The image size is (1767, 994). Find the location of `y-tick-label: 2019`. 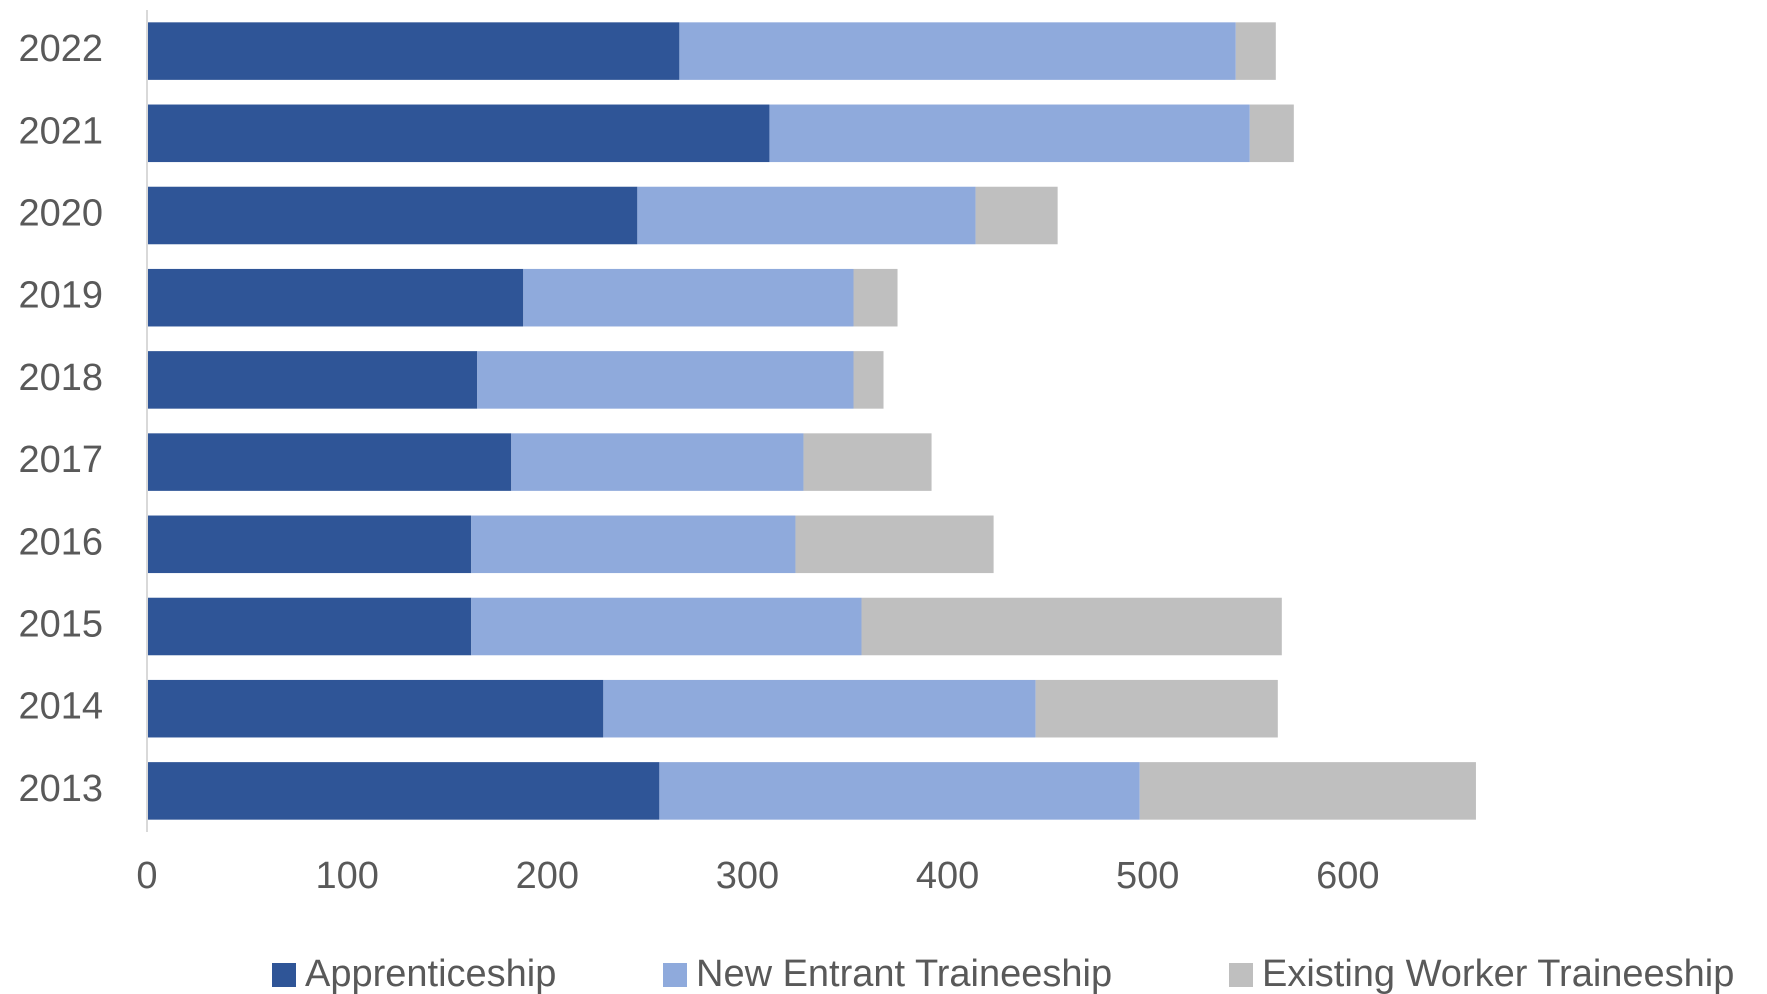

y-tick-label: 2019 is located at coordinates (60, 296).